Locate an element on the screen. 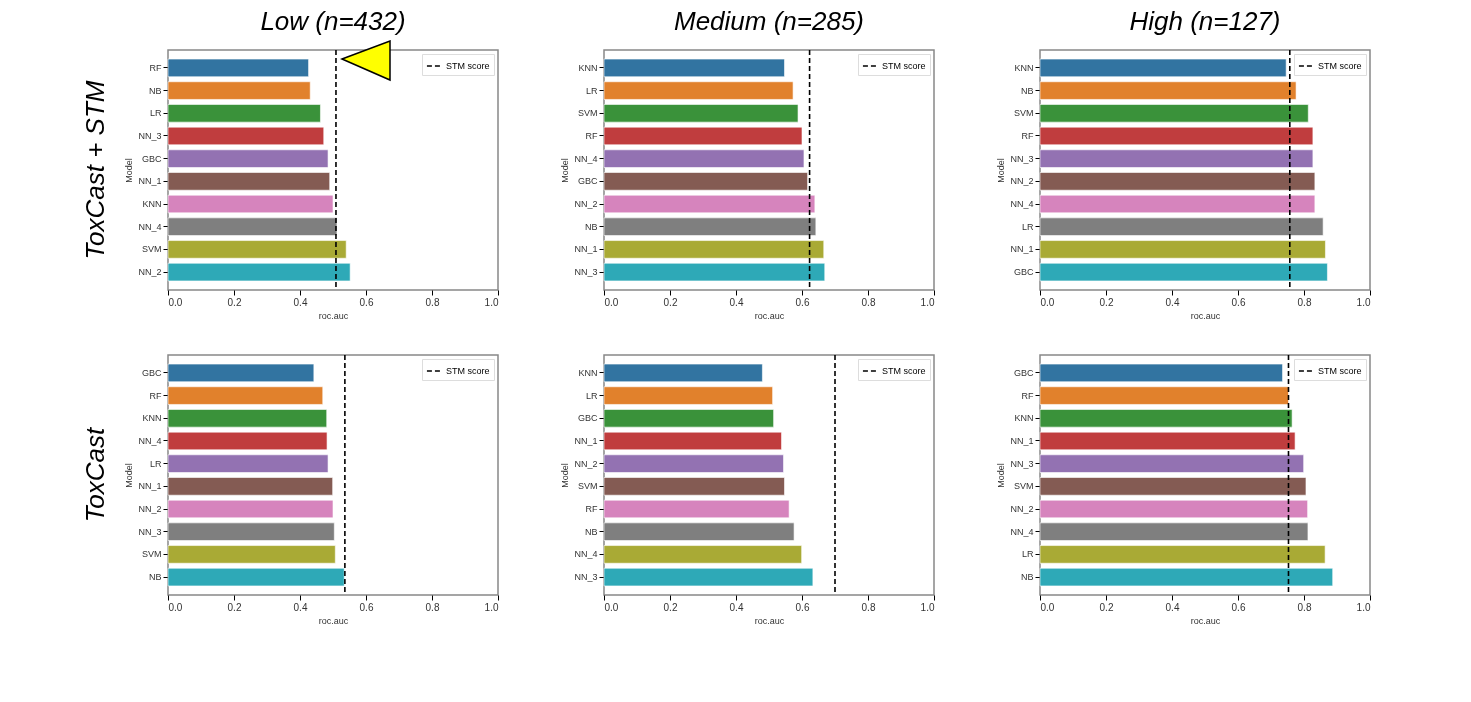 The width and height of the screenshot is (1471, 702). x-axis-title: roc.auc is located at coordinates (1205, 315).